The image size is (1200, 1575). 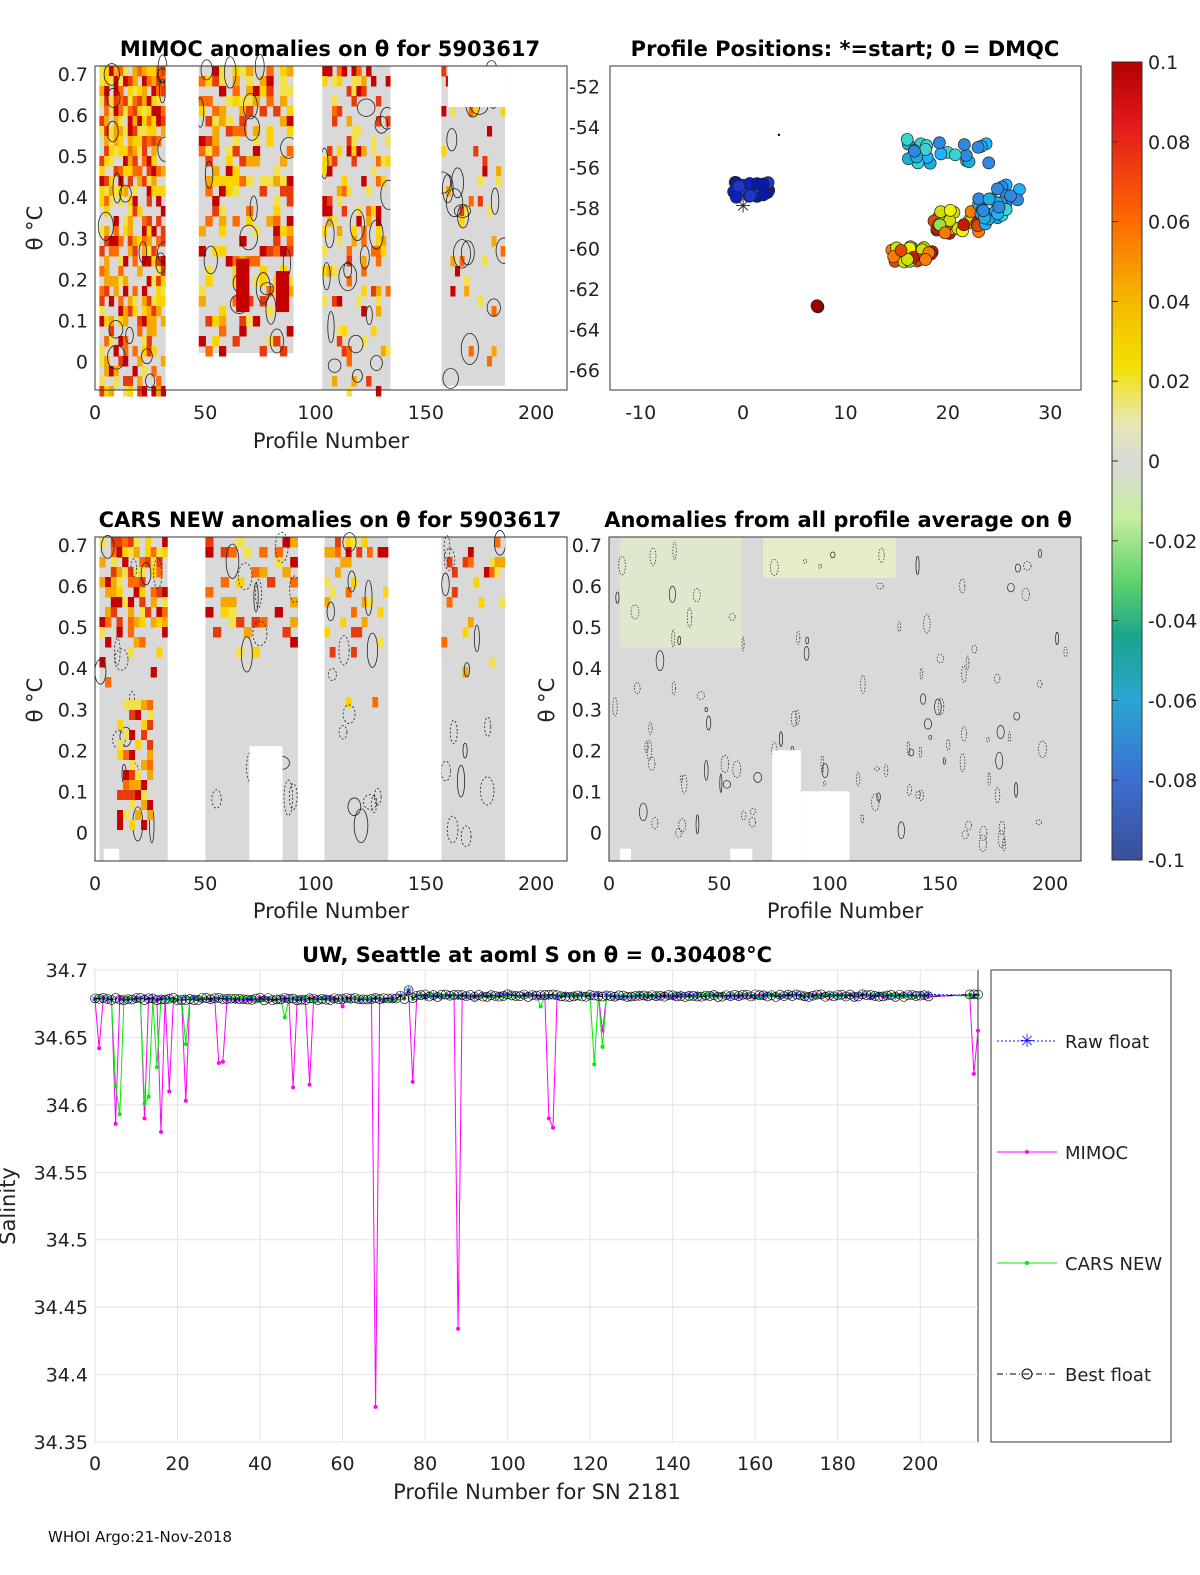 What do you see at coordinates (786, 805) in the screenshot?
I see `data-gap` at bounding box center [786, 805].